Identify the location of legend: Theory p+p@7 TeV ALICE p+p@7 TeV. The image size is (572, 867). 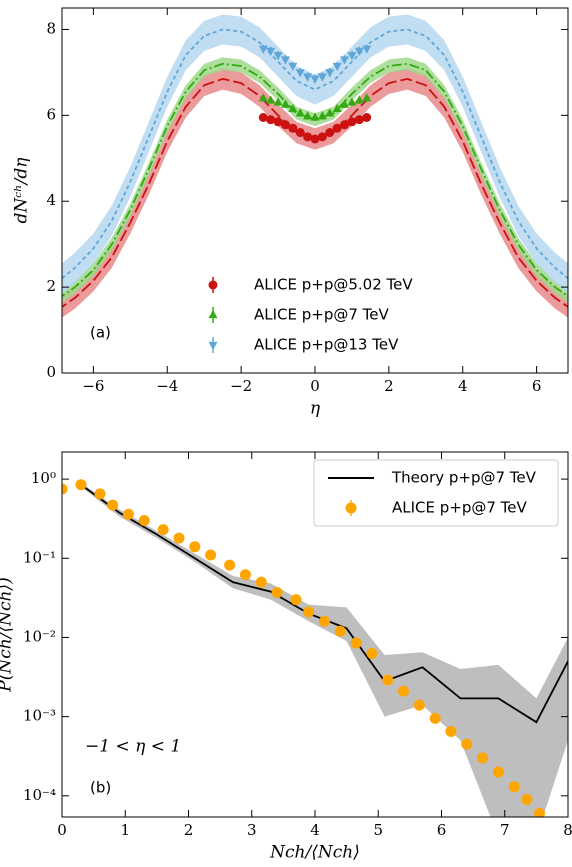
(436, 493).